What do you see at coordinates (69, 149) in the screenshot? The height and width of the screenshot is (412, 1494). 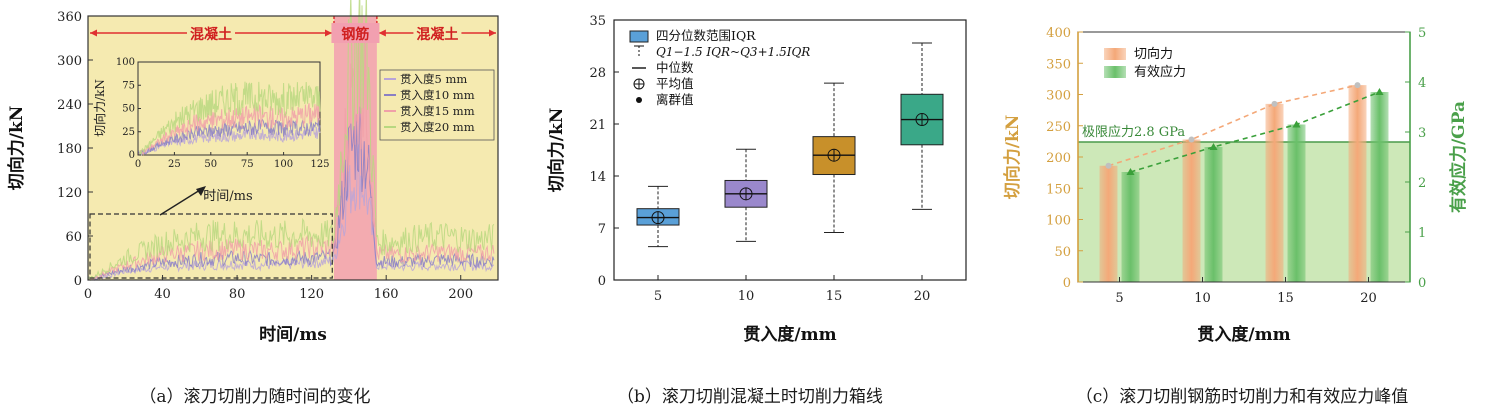 I see `ytick-label-3: 180` at bounding box center [69, 149].